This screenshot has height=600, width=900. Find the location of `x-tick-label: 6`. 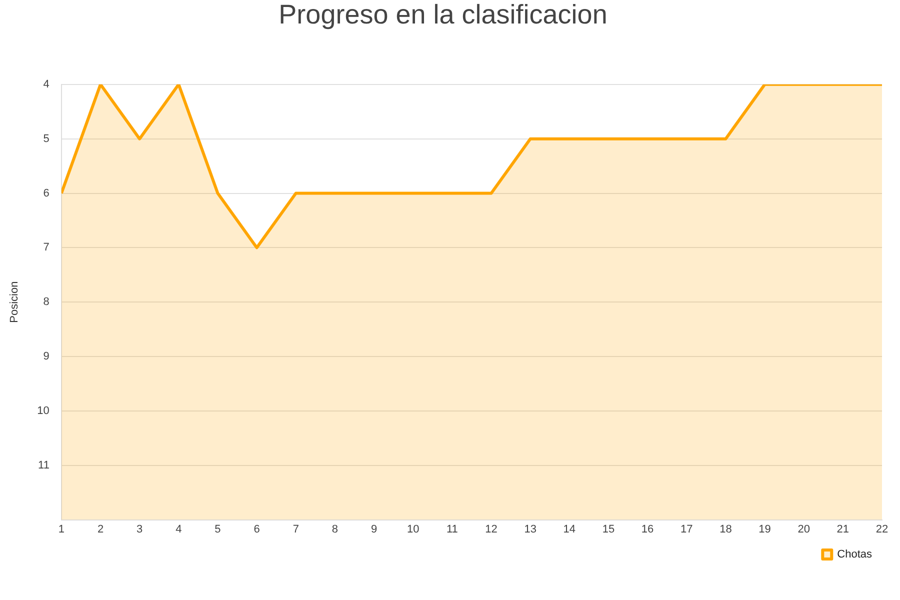

x-tick-label: 6 is located at coordinates (257, 529).